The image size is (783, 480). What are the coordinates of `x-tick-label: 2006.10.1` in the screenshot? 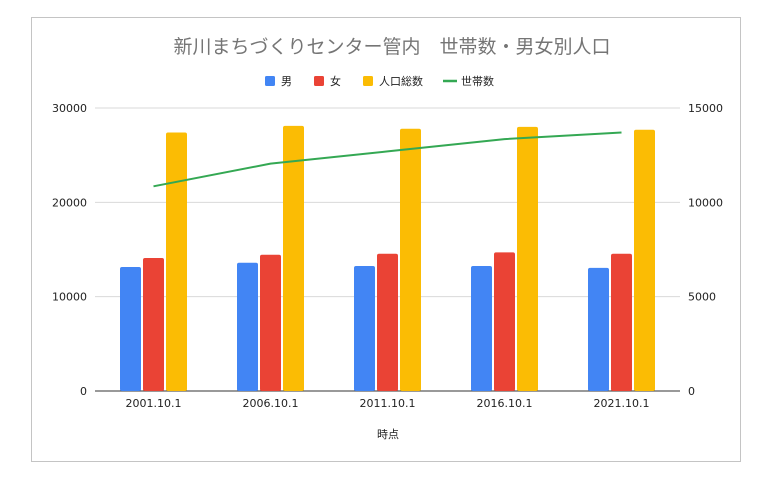 It's located at (271, 403).